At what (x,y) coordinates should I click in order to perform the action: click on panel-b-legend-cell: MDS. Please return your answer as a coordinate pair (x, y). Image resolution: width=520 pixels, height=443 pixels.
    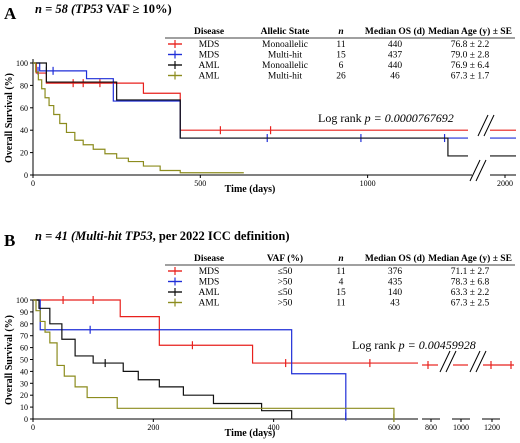
    Looking at the image, I should click on (209, 283).